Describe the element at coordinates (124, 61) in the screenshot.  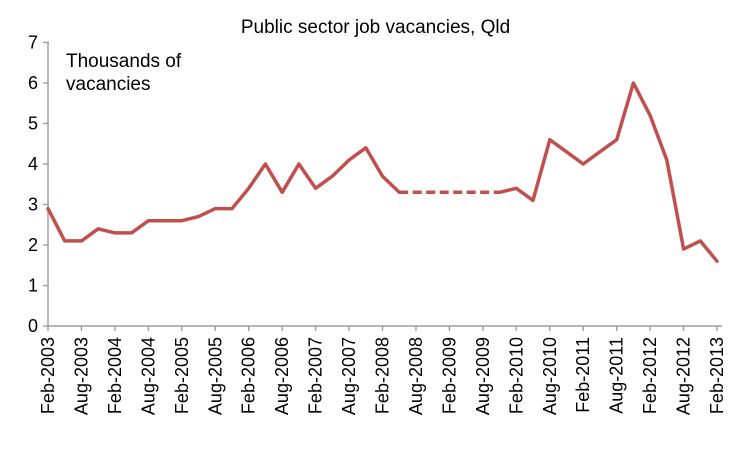
I see `y-axis-unit-line1: Thousands of` at that location.